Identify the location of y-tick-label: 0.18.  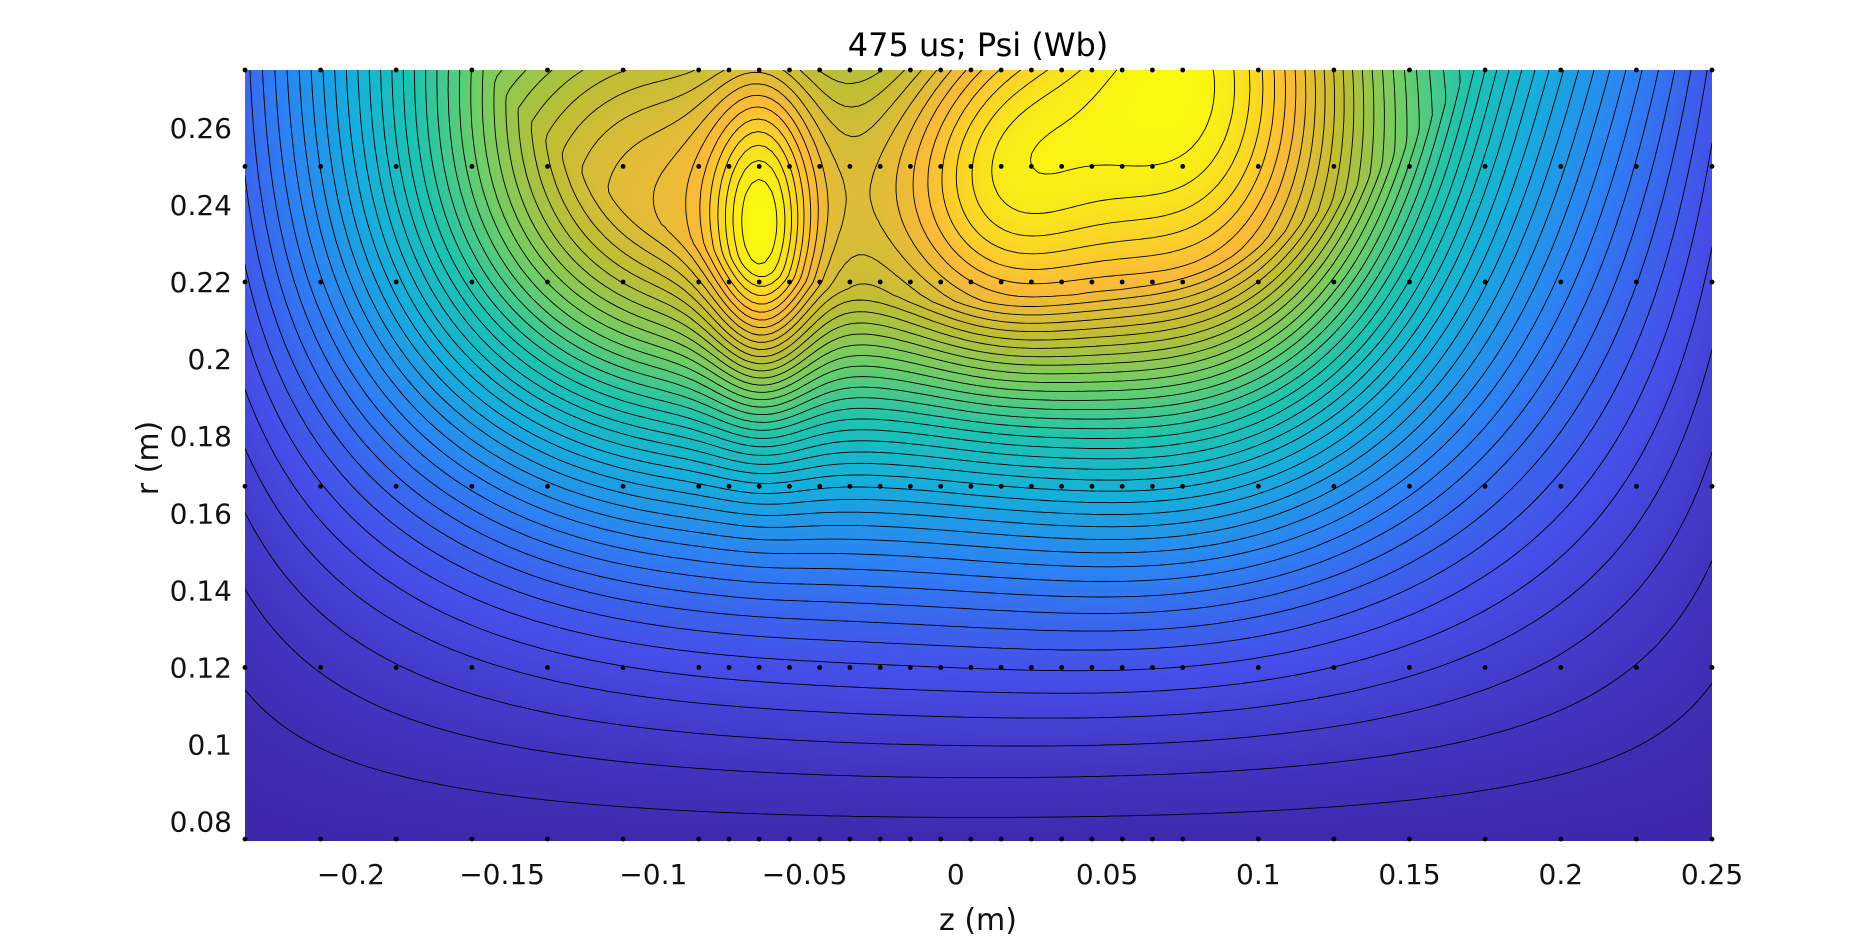
(201, 436).